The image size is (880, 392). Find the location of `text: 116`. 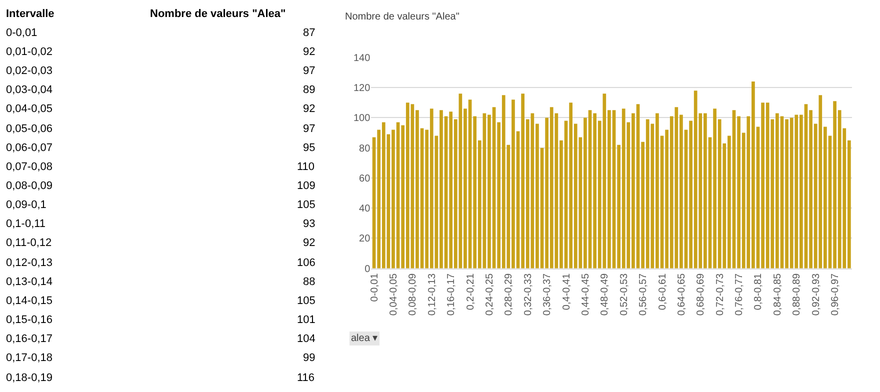

text: 116 is located at coordinates (306, 378).